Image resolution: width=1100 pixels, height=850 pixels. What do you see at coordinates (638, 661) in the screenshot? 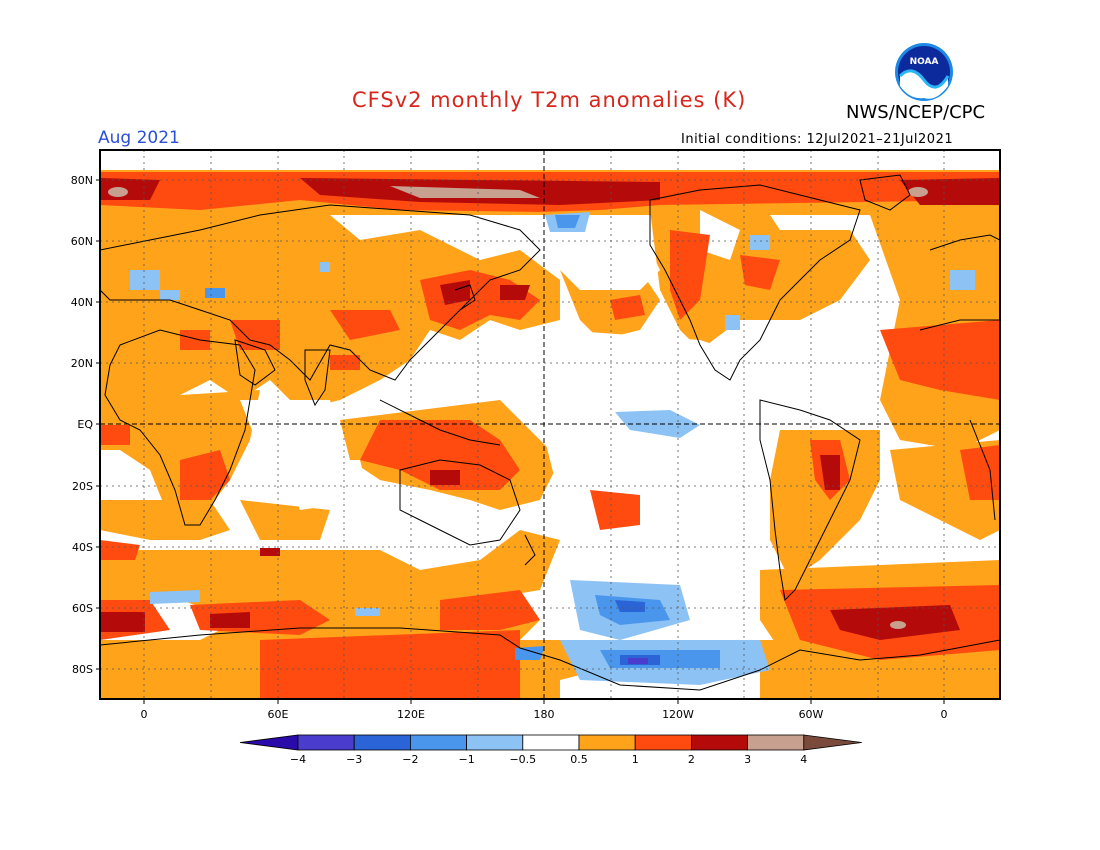
I see `anomaly-purple-regions` at bounding box center [638, 661].